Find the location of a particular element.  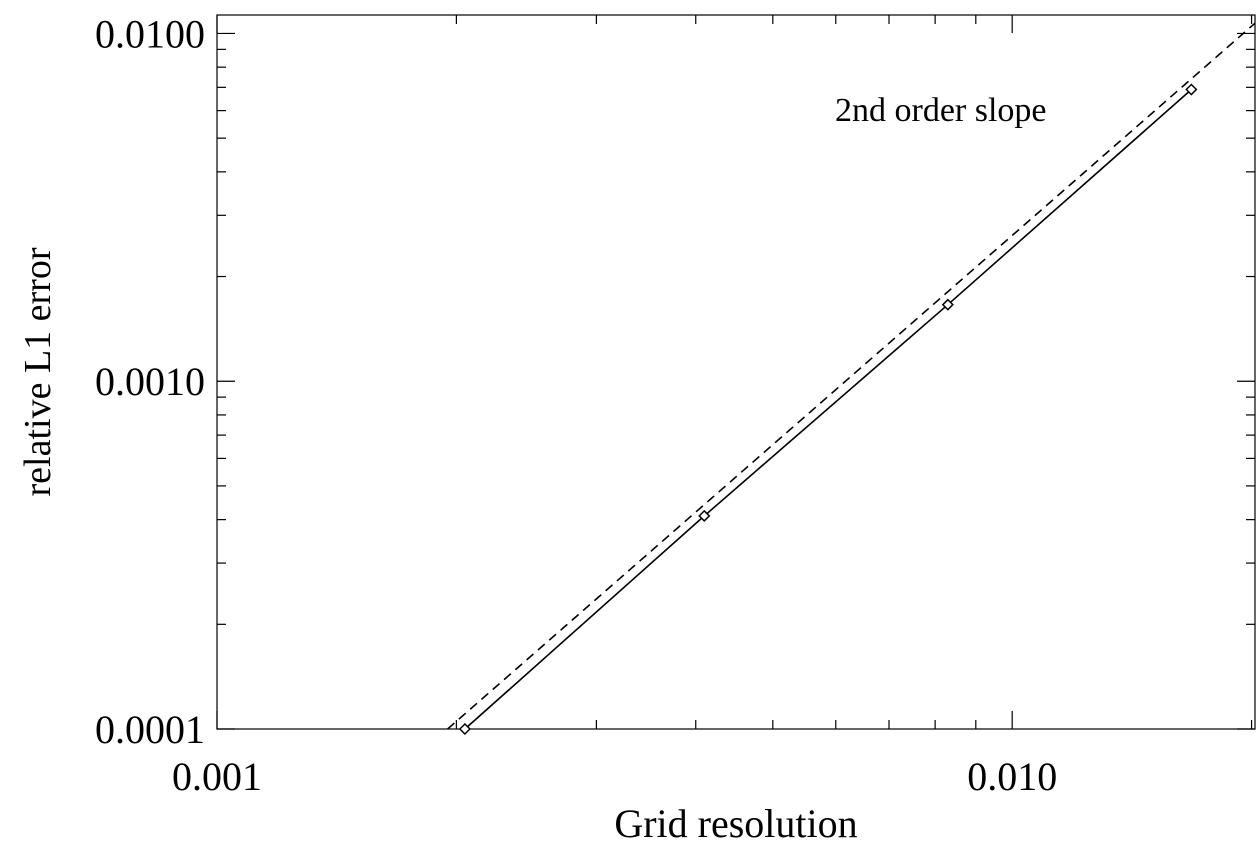

x-tick-label: 0.010 is located at coordinates (1012, 776).